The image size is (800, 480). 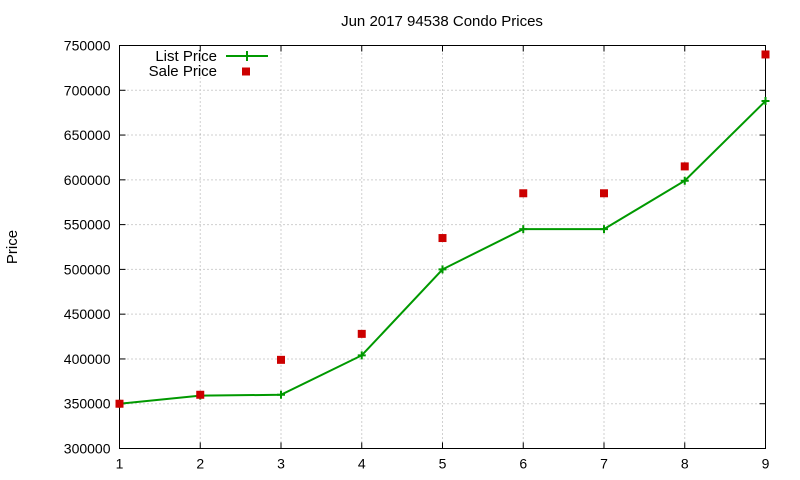 What do you see at coordinates (685, 464) in the screenshot?
I see `x-tick-label: 8` at bounding box center [685, 464].